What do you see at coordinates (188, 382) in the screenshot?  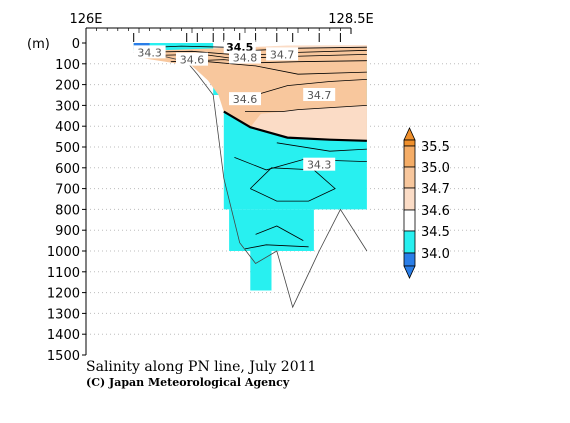 I see `chart-credit: (C) Japan Meteorological Agency` at bounding box center [188, 382].